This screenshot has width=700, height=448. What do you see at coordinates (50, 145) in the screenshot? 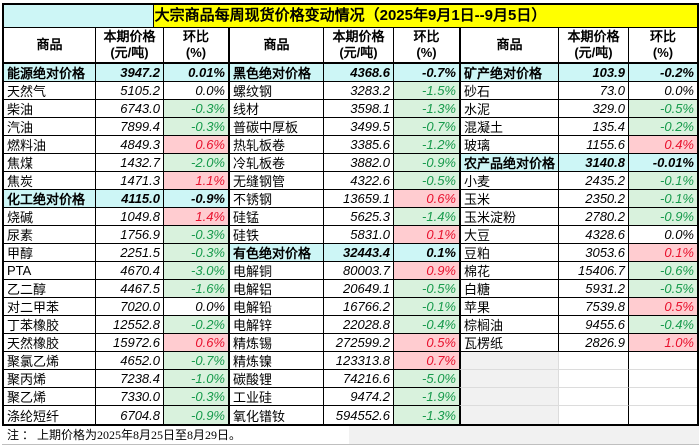
I see `product-name-cell: 燃料油` at bounding box center [50, 145].